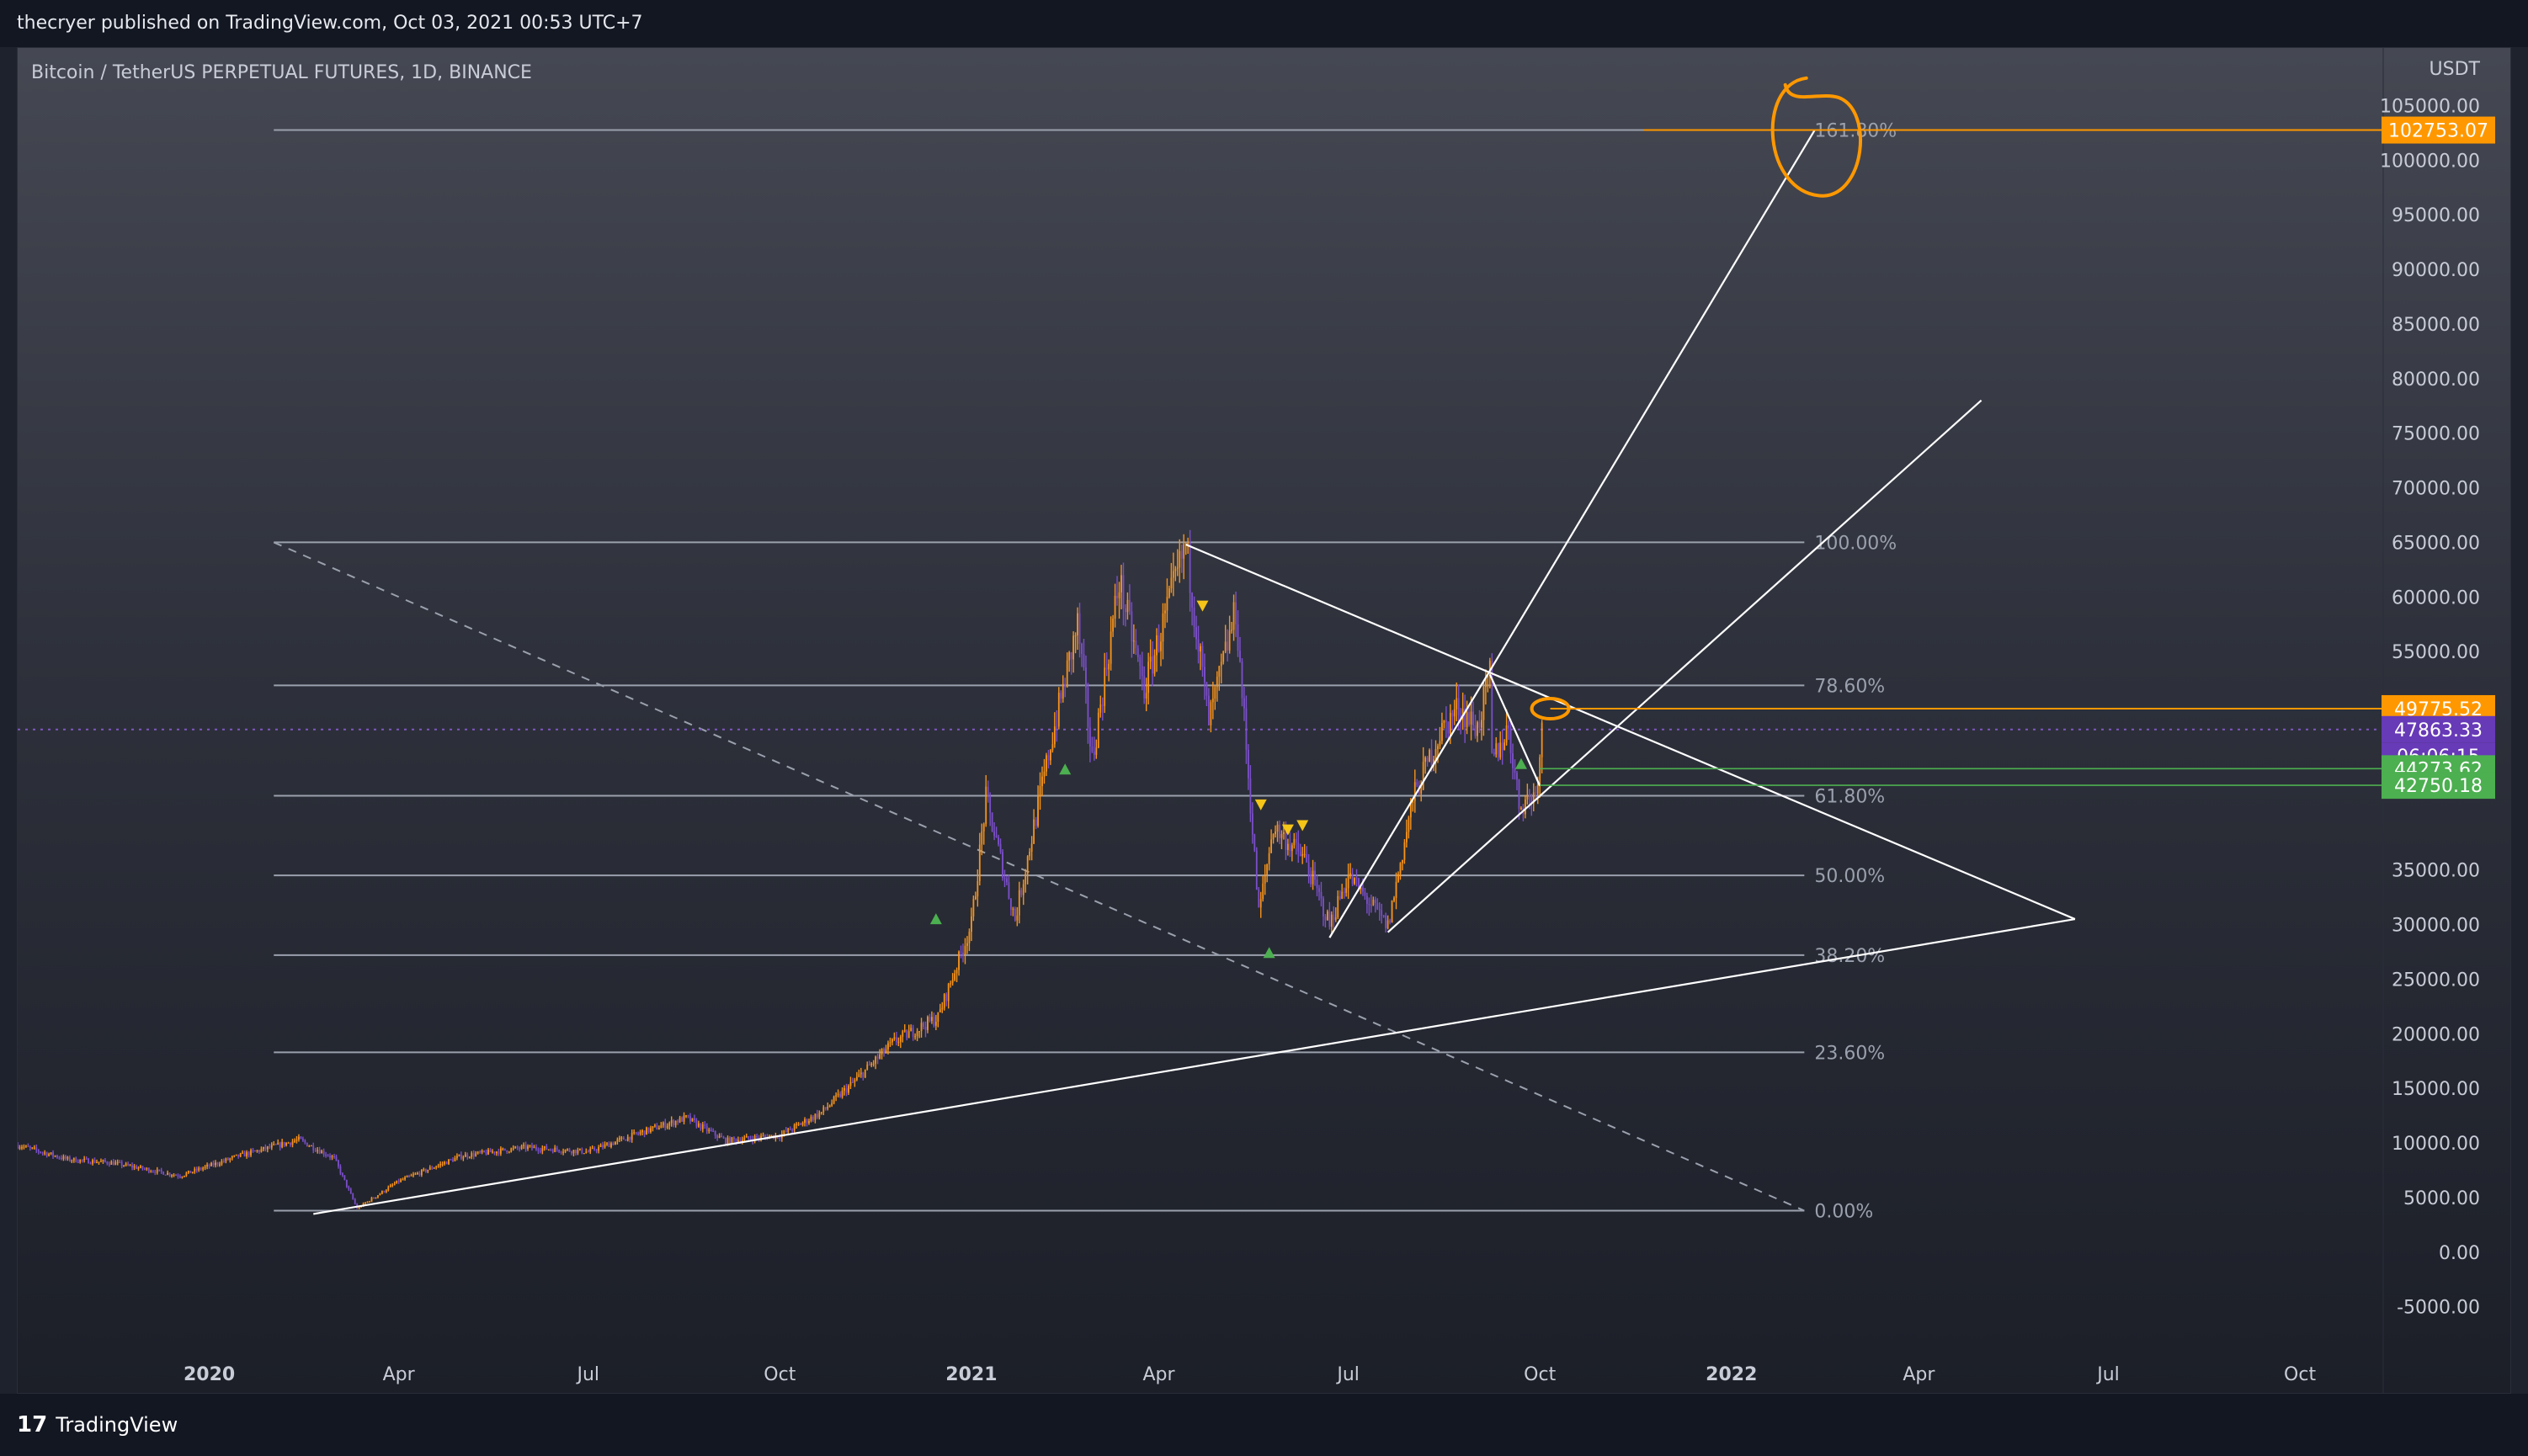 This screenshot has width=2528, height=1456. Describe the element at coordinates (2436, 380) in the screenshot. I see `y-tick-label: 80000.00` at that location.